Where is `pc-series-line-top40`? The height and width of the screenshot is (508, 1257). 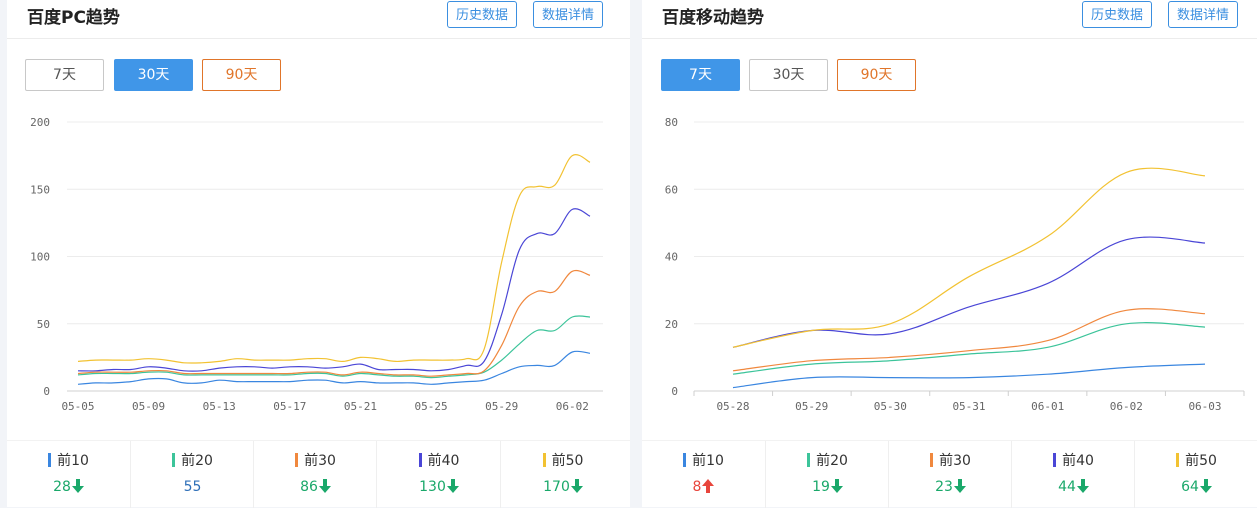 pc-series-line-top40 is located at coordinates (334, 290).